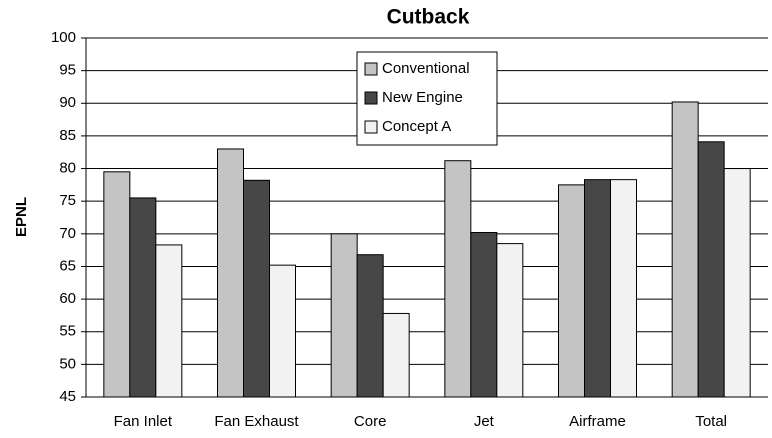 The image size is (772, 438). Describe the element at coordinates (67, 233) in the screenshot. I see `y-tick-label: 70` at that location.